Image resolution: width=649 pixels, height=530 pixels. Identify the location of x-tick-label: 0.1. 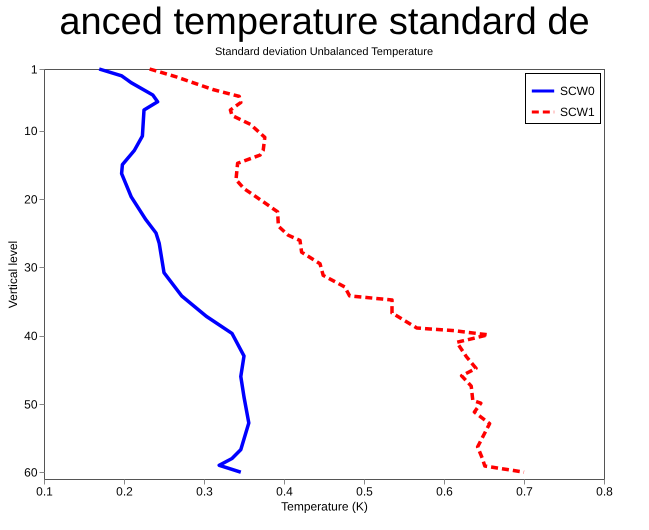
(45, 491).